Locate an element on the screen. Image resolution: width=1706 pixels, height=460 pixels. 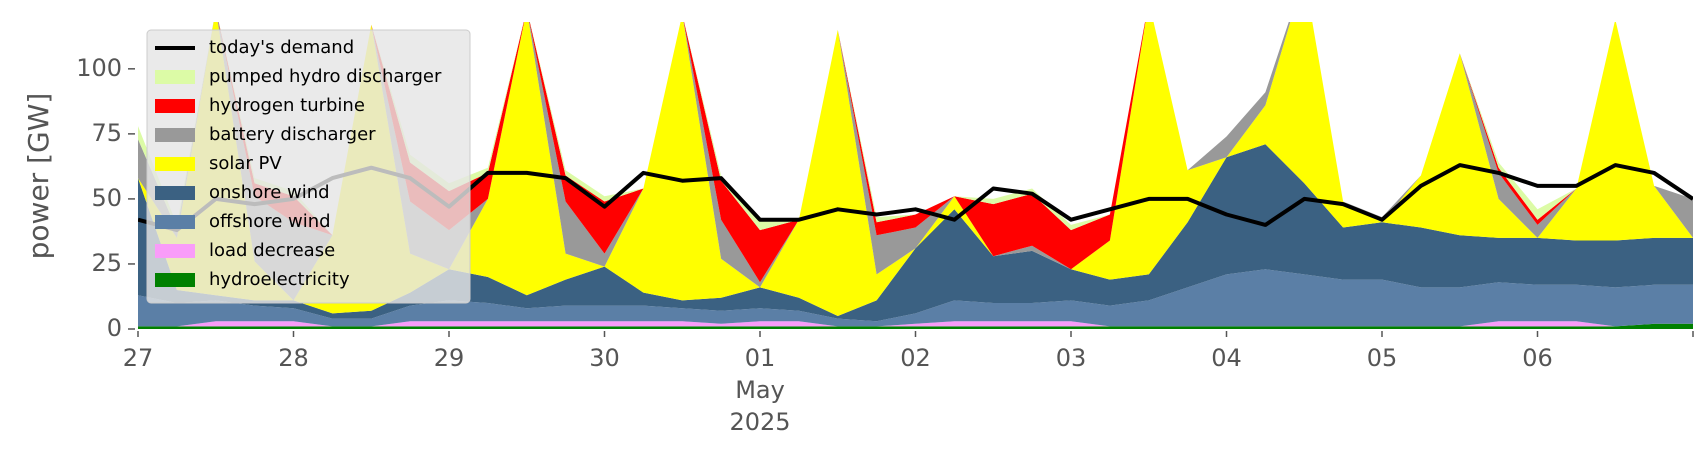
y-tick-label: 50 is located at coordinates (106, 198).